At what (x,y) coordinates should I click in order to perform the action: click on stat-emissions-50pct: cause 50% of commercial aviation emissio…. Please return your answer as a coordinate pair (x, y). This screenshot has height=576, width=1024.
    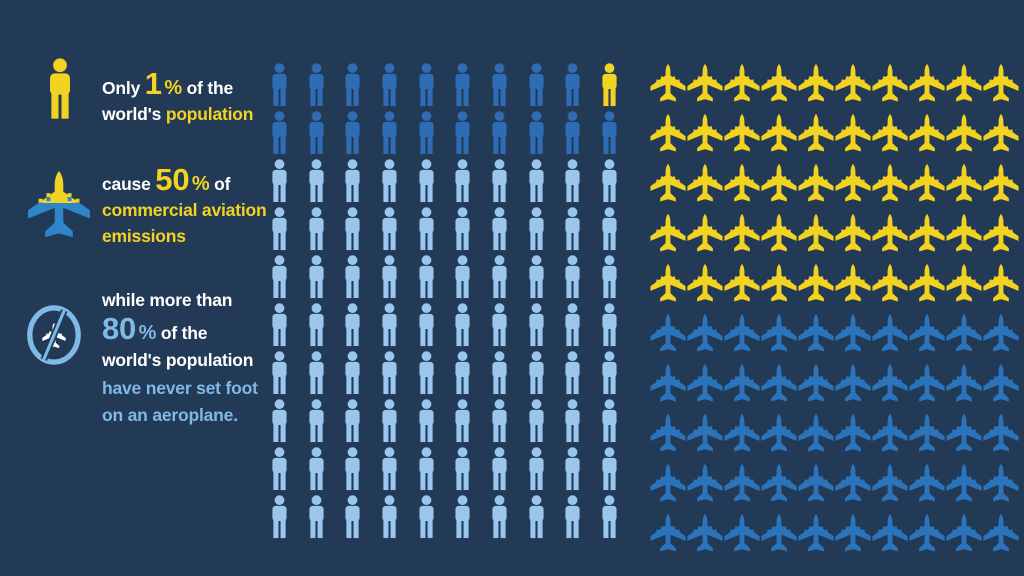
    Looking at the image, I should click on (184, 206).